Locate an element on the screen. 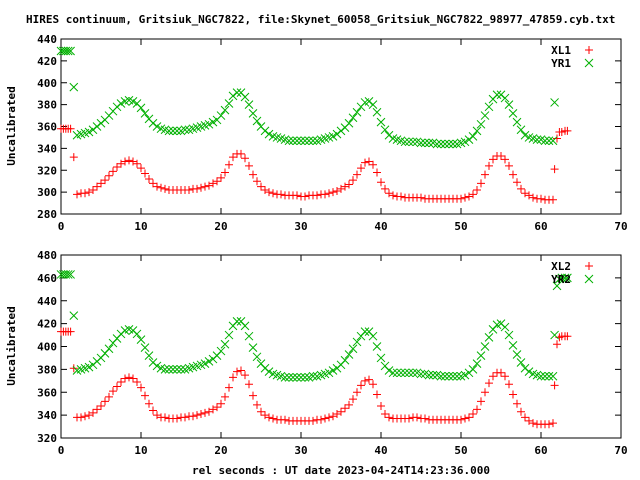 The image size is (640, 480). y-tick-label: 320 is located at coordinates (47, 438).